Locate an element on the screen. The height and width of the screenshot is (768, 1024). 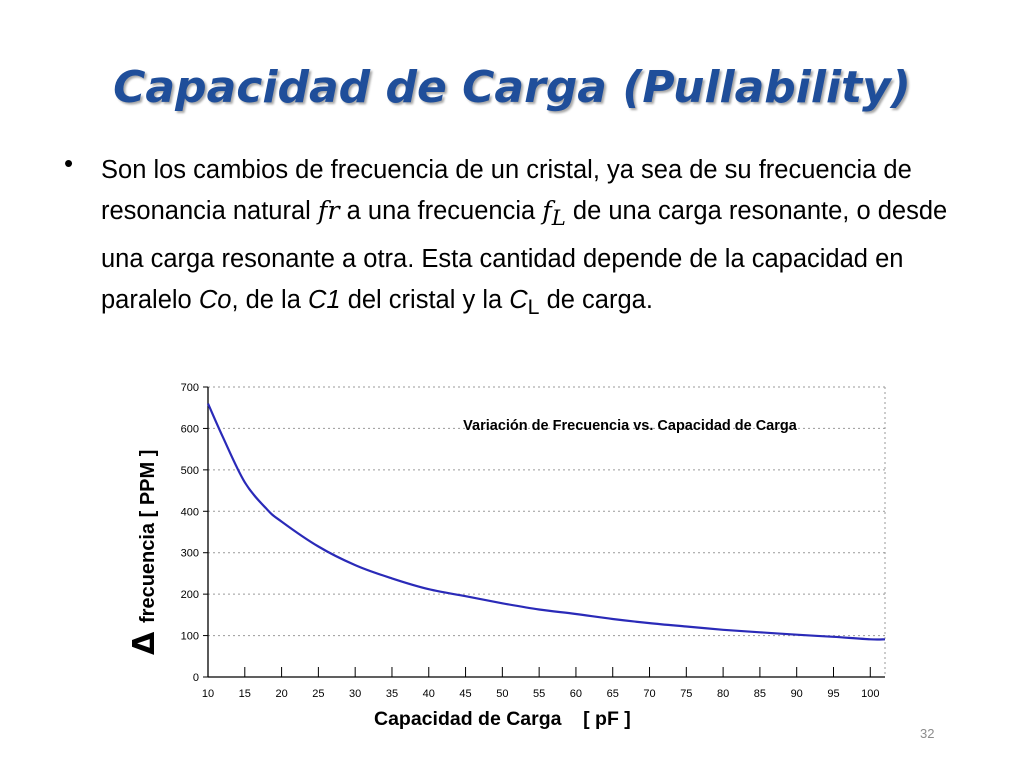
x-axis-label: Capacidad de Carga [ pF ] is located at coordinates (502, 719).